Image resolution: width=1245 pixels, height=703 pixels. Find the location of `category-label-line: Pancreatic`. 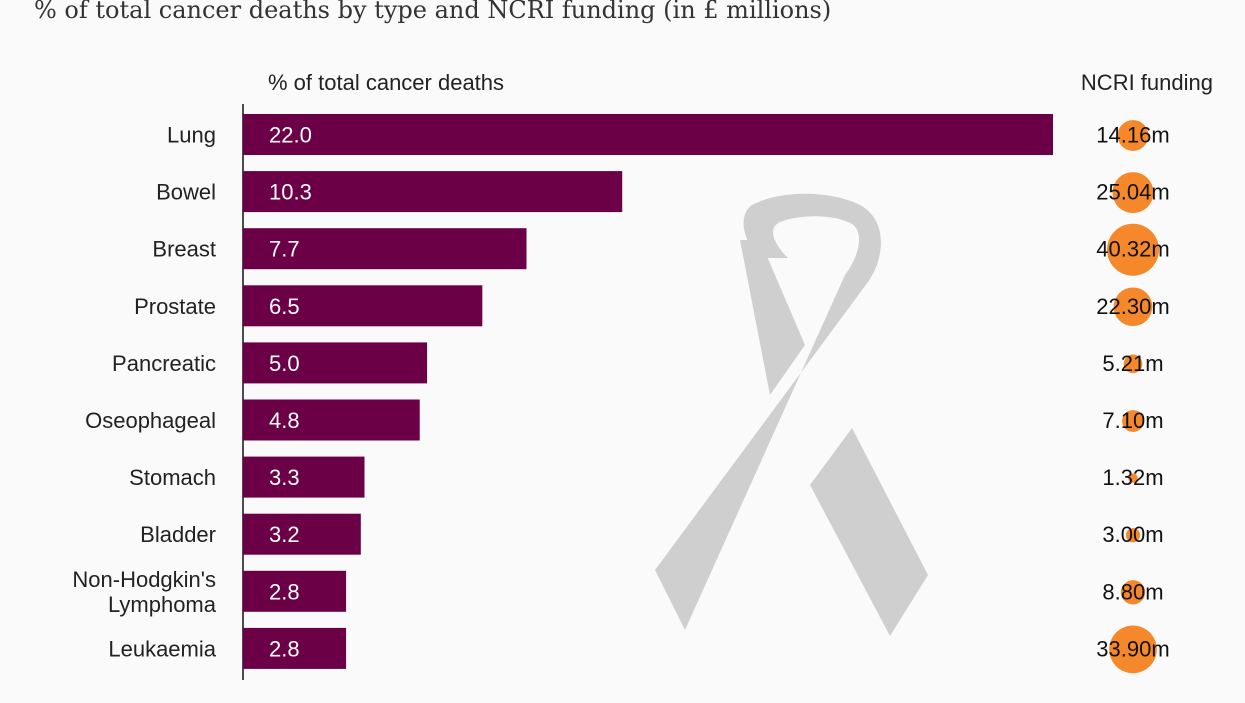

category-label-line: Pancreatic is located at coordinates (164, 363).